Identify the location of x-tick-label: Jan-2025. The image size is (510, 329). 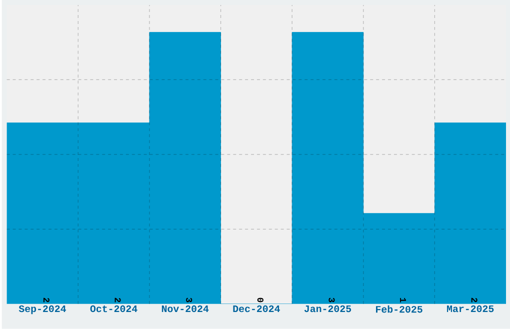
(328, 309).